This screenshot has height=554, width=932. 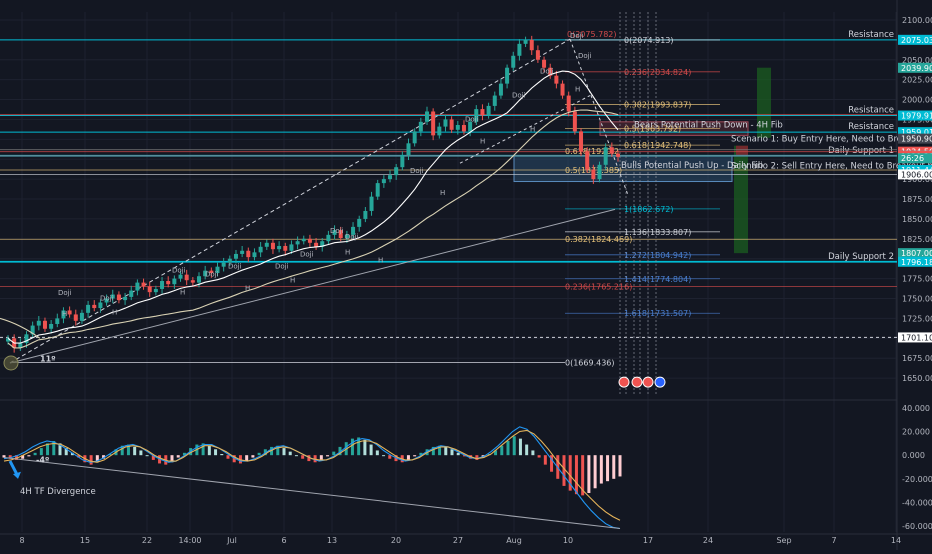 I want to click on fib-label-right: 1.618(1731.507), so click(x=657, y=313).